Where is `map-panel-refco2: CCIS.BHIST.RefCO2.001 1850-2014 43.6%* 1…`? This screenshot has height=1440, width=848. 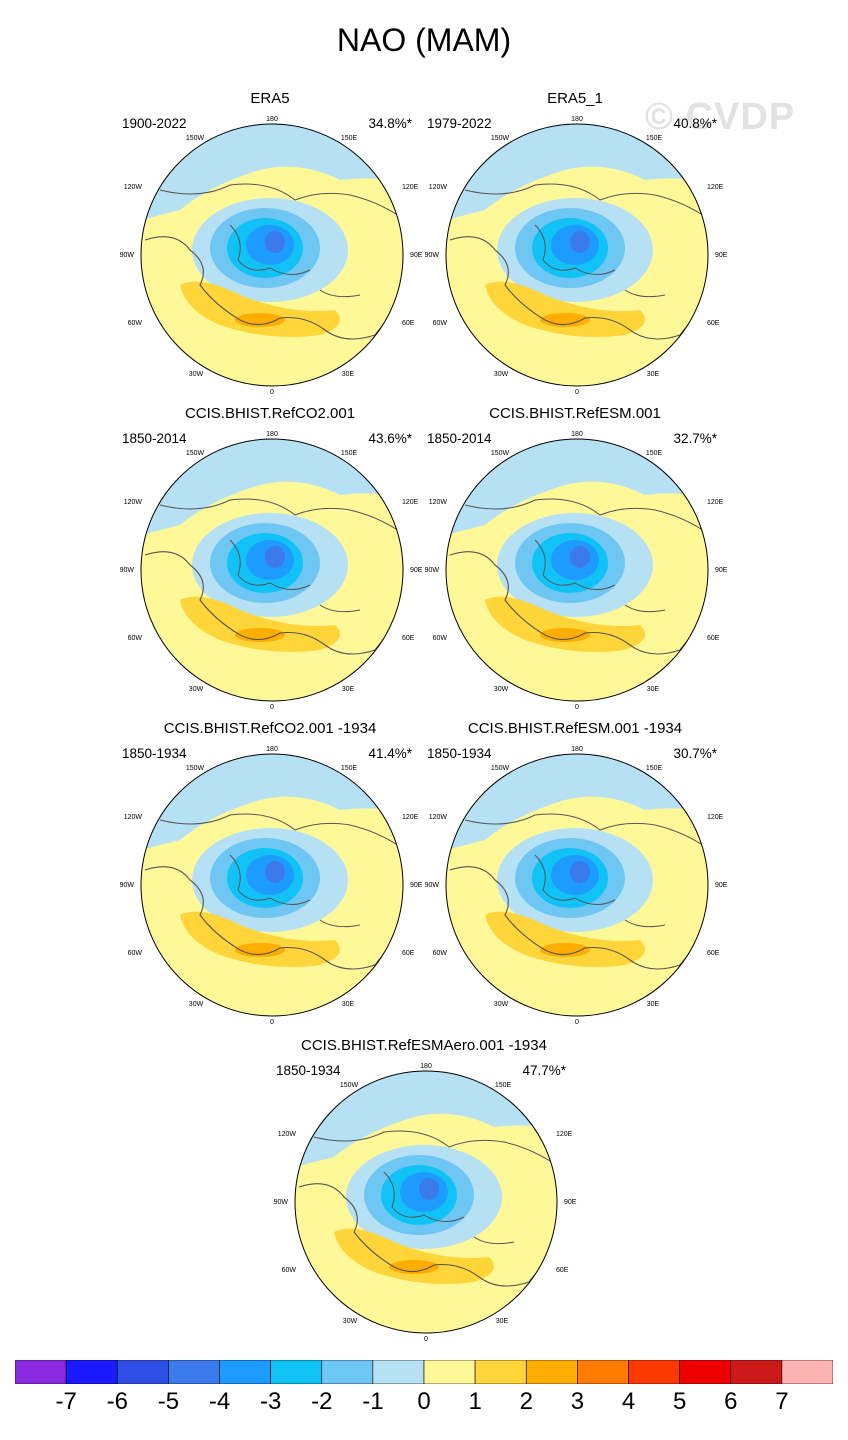 map-panel-refco2: CCIS.BHIST.RefCO2.001 1850-2014 43.6%* 1… is located at coordinates (271, 558).